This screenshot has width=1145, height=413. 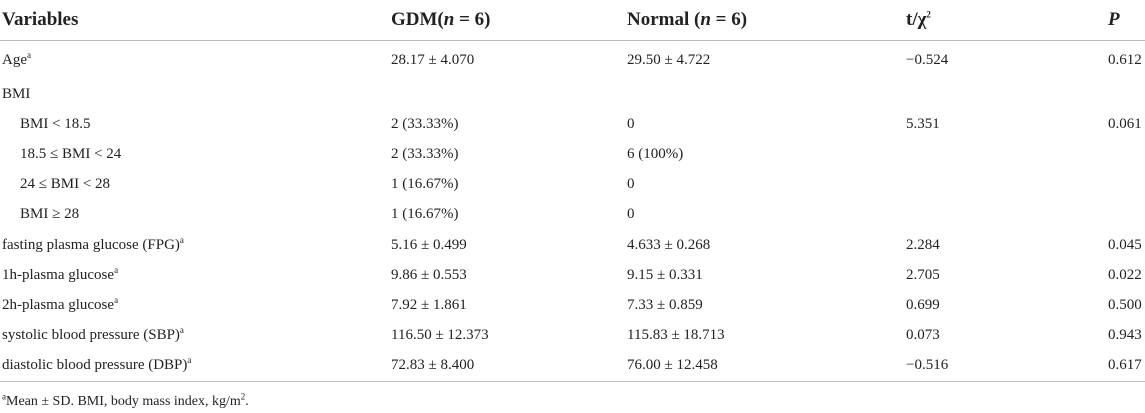 I want to click on cell-t: 5.351, so click(x=1007, y=124).